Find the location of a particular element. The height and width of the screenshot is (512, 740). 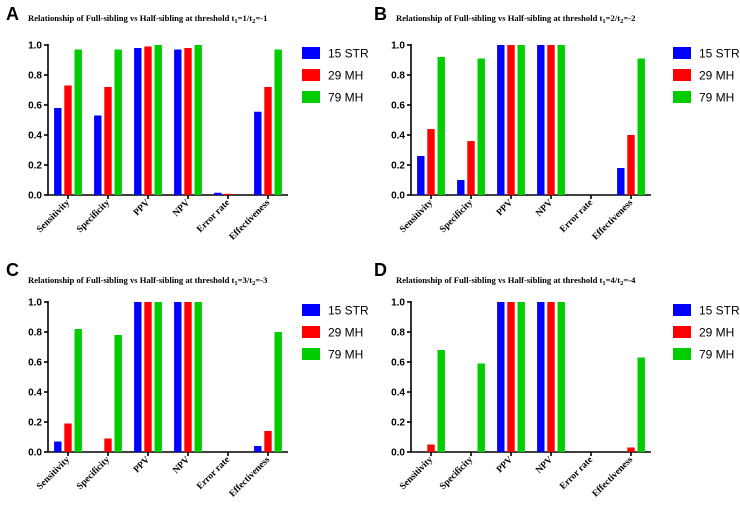

panel-letter: D is located at coordinates (380, 270).